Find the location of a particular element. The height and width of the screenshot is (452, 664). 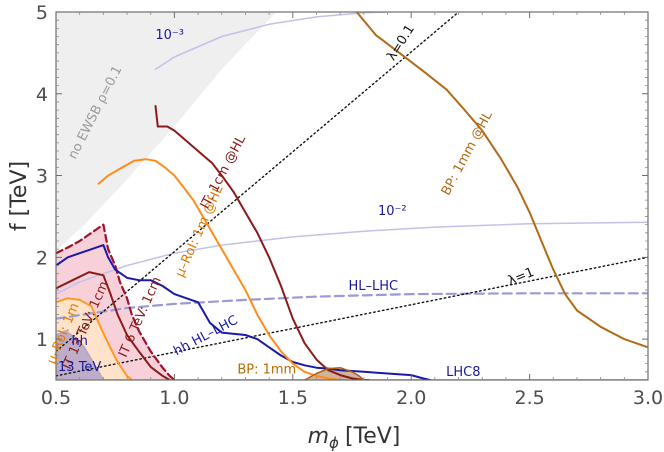

x-tick-label: 1.0 is located at coordinates (174, 398).